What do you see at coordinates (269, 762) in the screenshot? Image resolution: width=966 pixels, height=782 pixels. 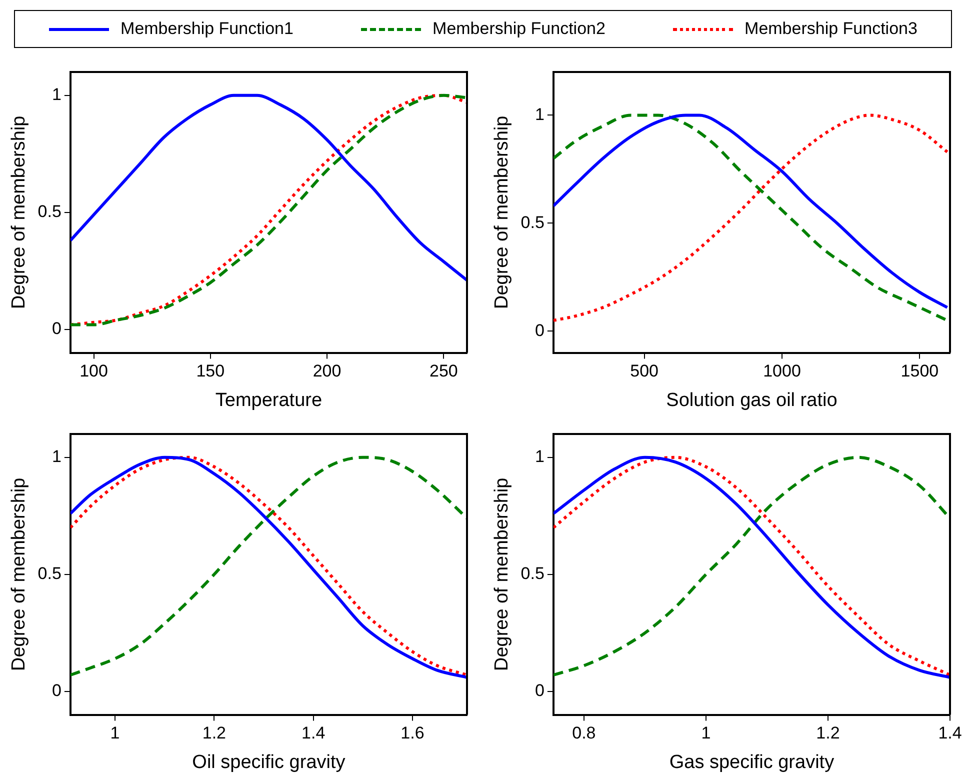 I see `x-axis-title: Oil specific gravity` at bounding box center [269, 762].